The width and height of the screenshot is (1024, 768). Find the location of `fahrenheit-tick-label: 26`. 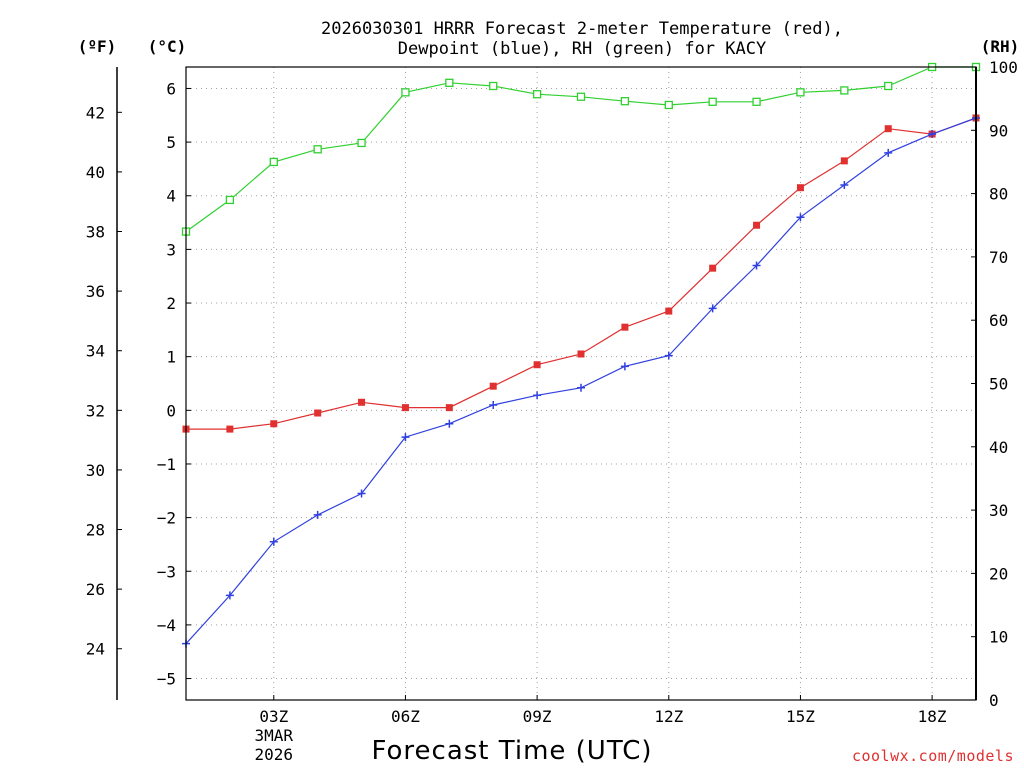

fahrenheit-tick-label: 26 is located at coordinates (95, 589).